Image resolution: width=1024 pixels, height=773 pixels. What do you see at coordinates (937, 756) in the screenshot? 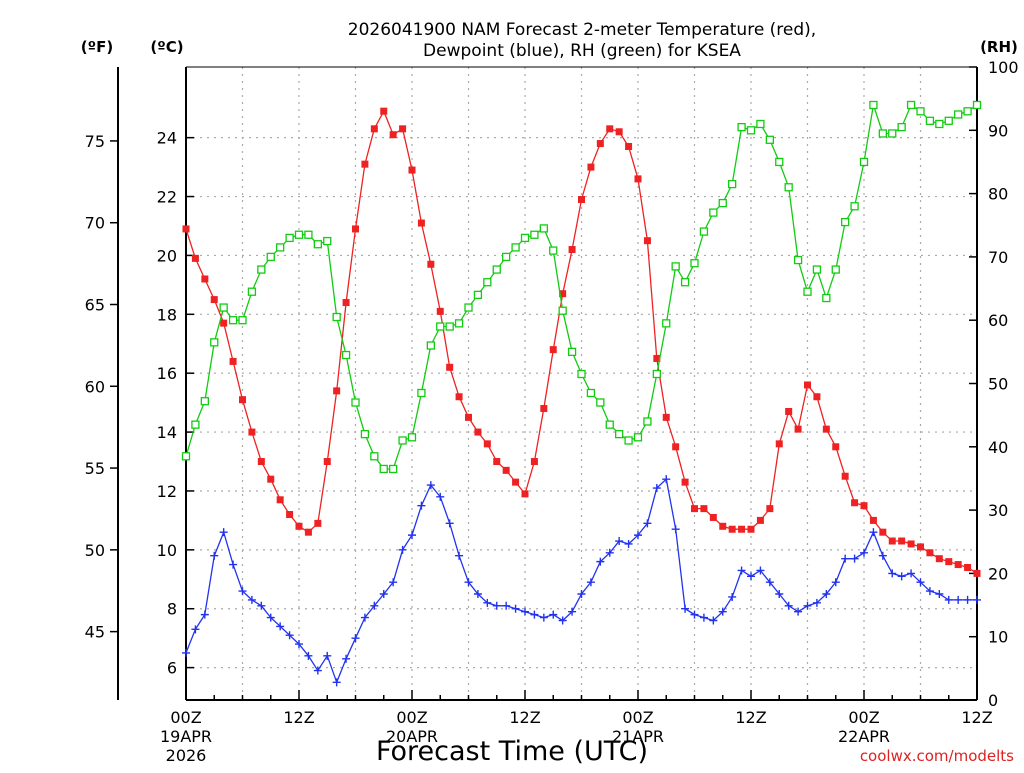
I see `credit-text: coolwx.com/modelts` at bounding box center [937, 756].